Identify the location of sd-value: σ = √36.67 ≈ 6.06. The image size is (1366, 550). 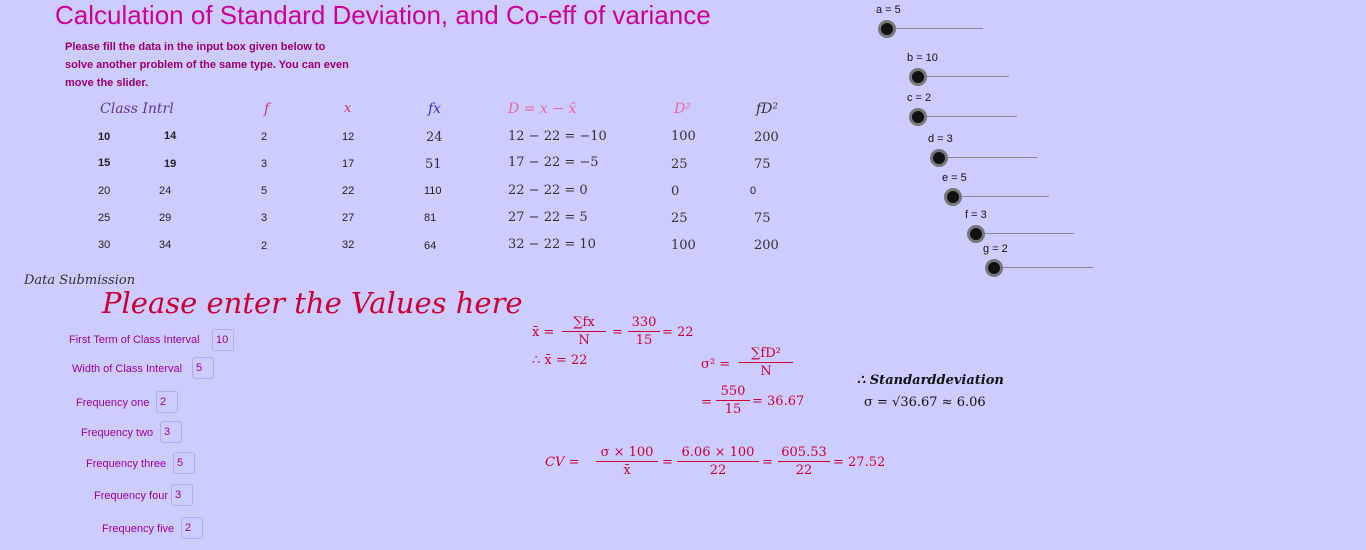
(925, 402).